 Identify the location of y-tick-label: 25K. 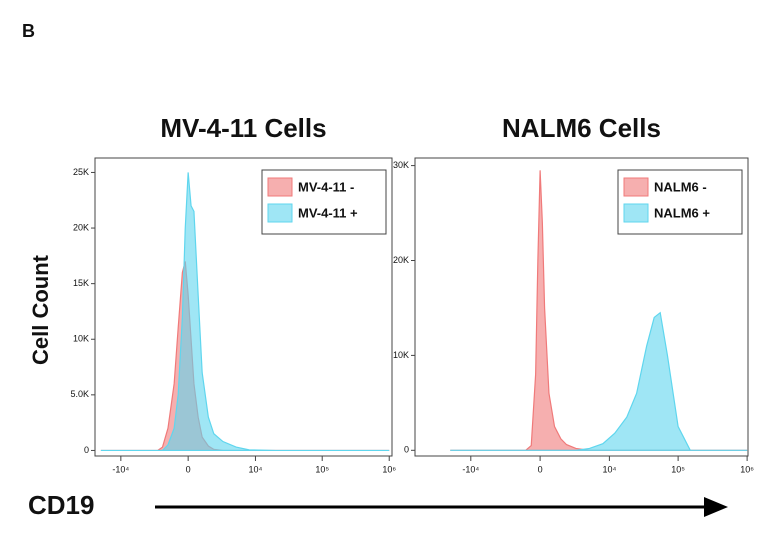
(81, 172).